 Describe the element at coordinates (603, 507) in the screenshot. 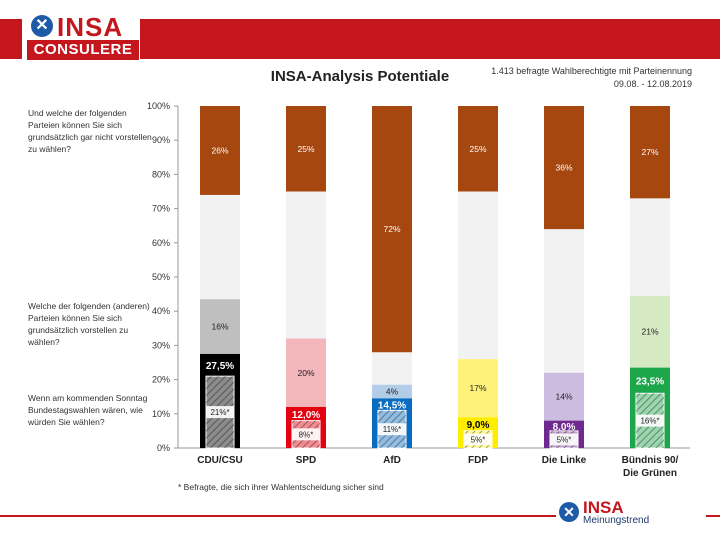

I see `footer-brand: INSA` at that location.